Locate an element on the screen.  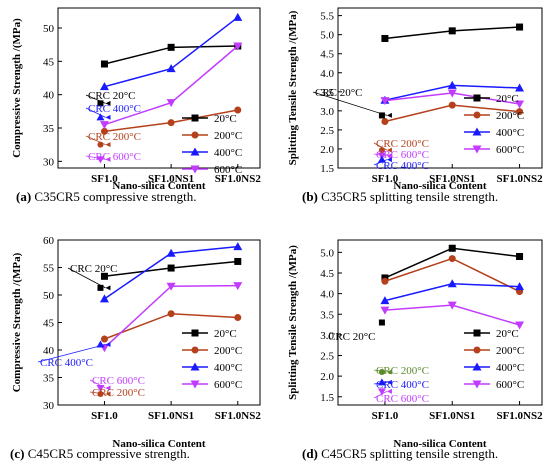
caption-label: (b) is located at coordinates (311, 196).